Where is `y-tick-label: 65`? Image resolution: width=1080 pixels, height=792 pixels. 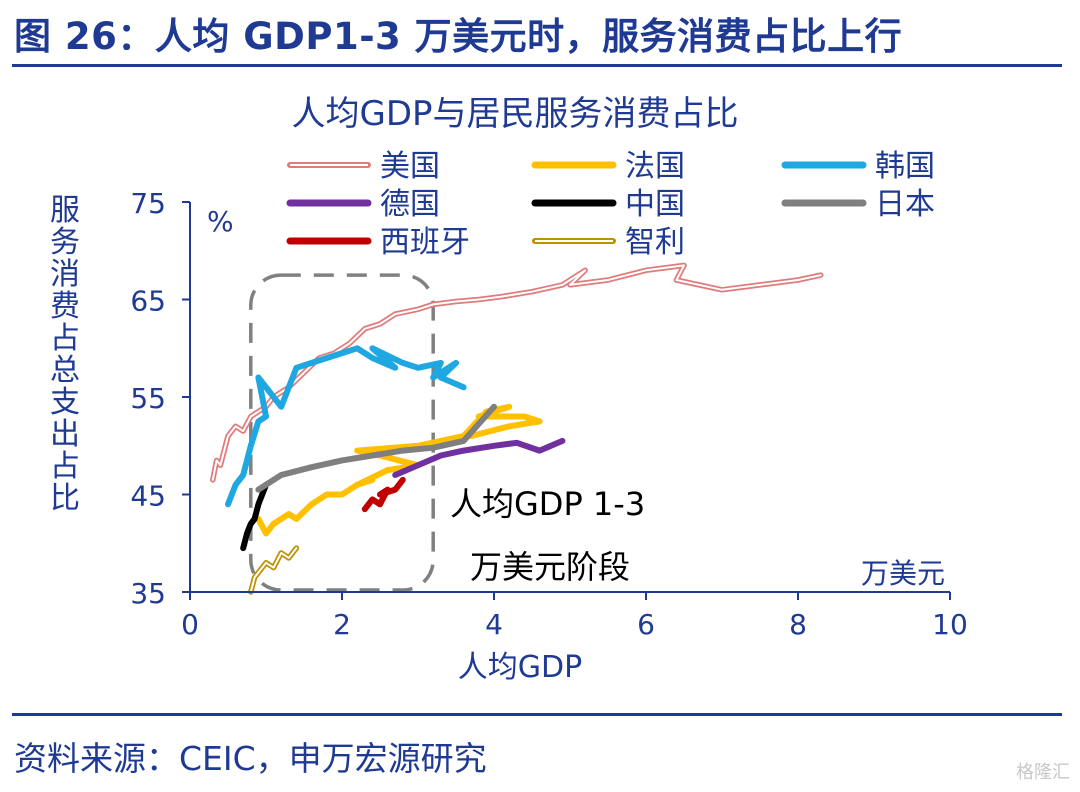
y-tick-label: 65 is located at coordinates (148, 301).